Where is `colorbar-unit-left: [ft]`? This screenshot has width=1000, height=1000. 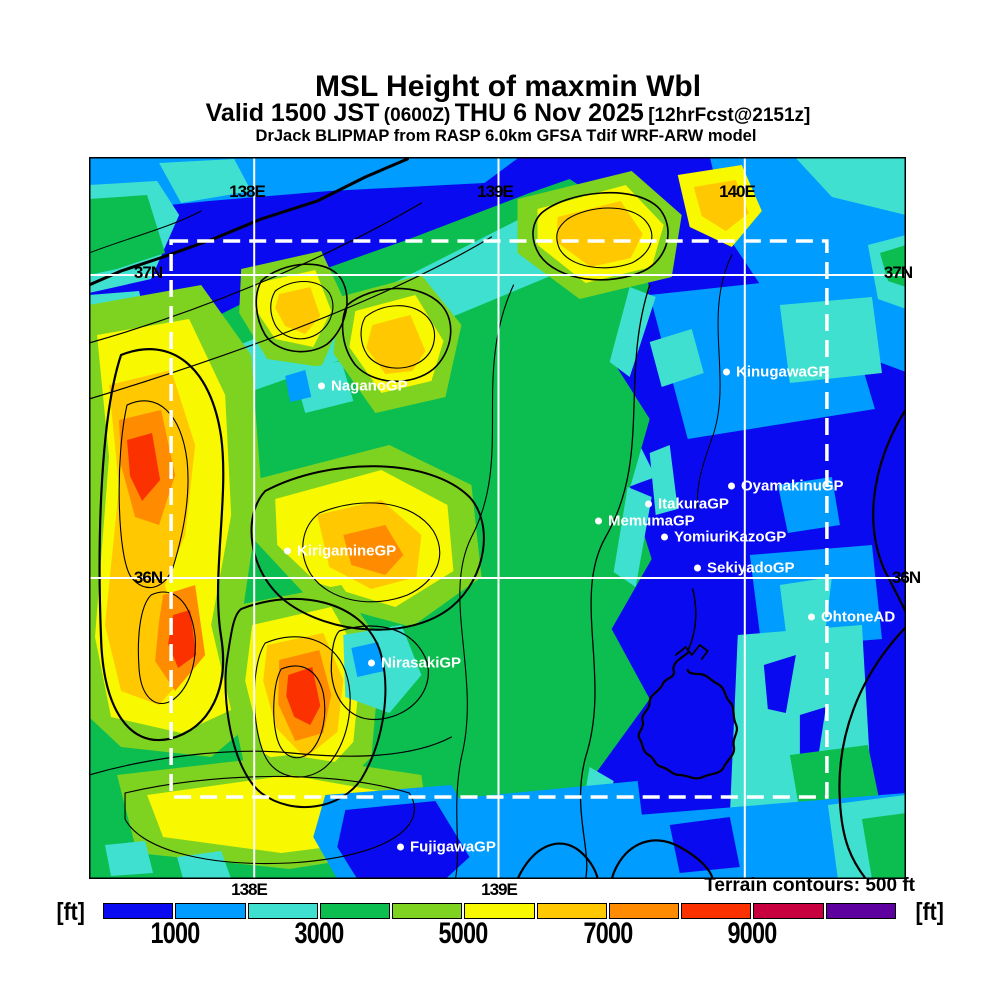
colorbar-unit-left: [ft] is located at coordinates (70, 912).